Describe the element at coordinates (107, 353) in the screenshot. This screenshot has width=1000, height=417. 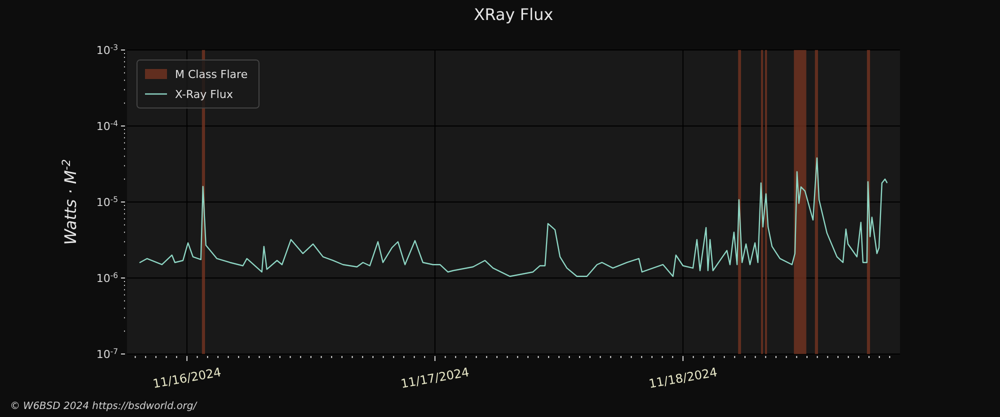
I see `y-tick-label: 10$^{-7}$` at that location.